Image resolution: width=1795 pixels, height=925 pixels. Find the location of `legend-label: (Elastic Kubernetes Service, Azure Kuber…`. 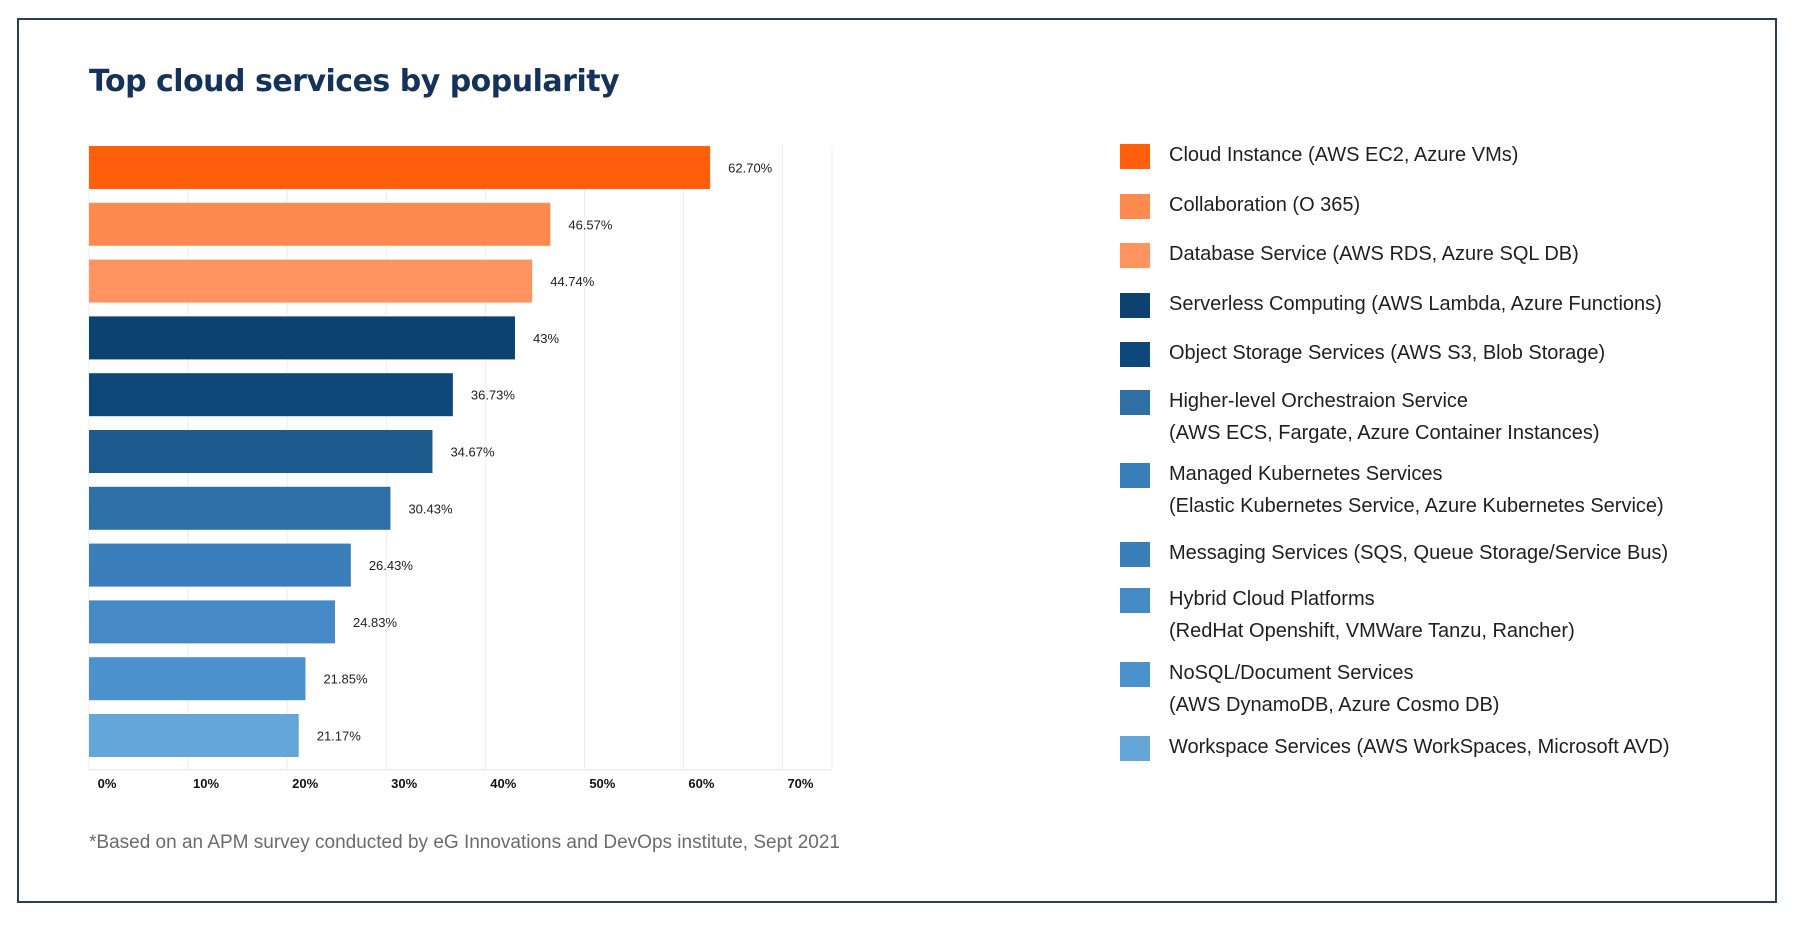

legend-label: (Elastic Kubernetes Service, Azure Kuber… is located at coordinates (1416, 506).